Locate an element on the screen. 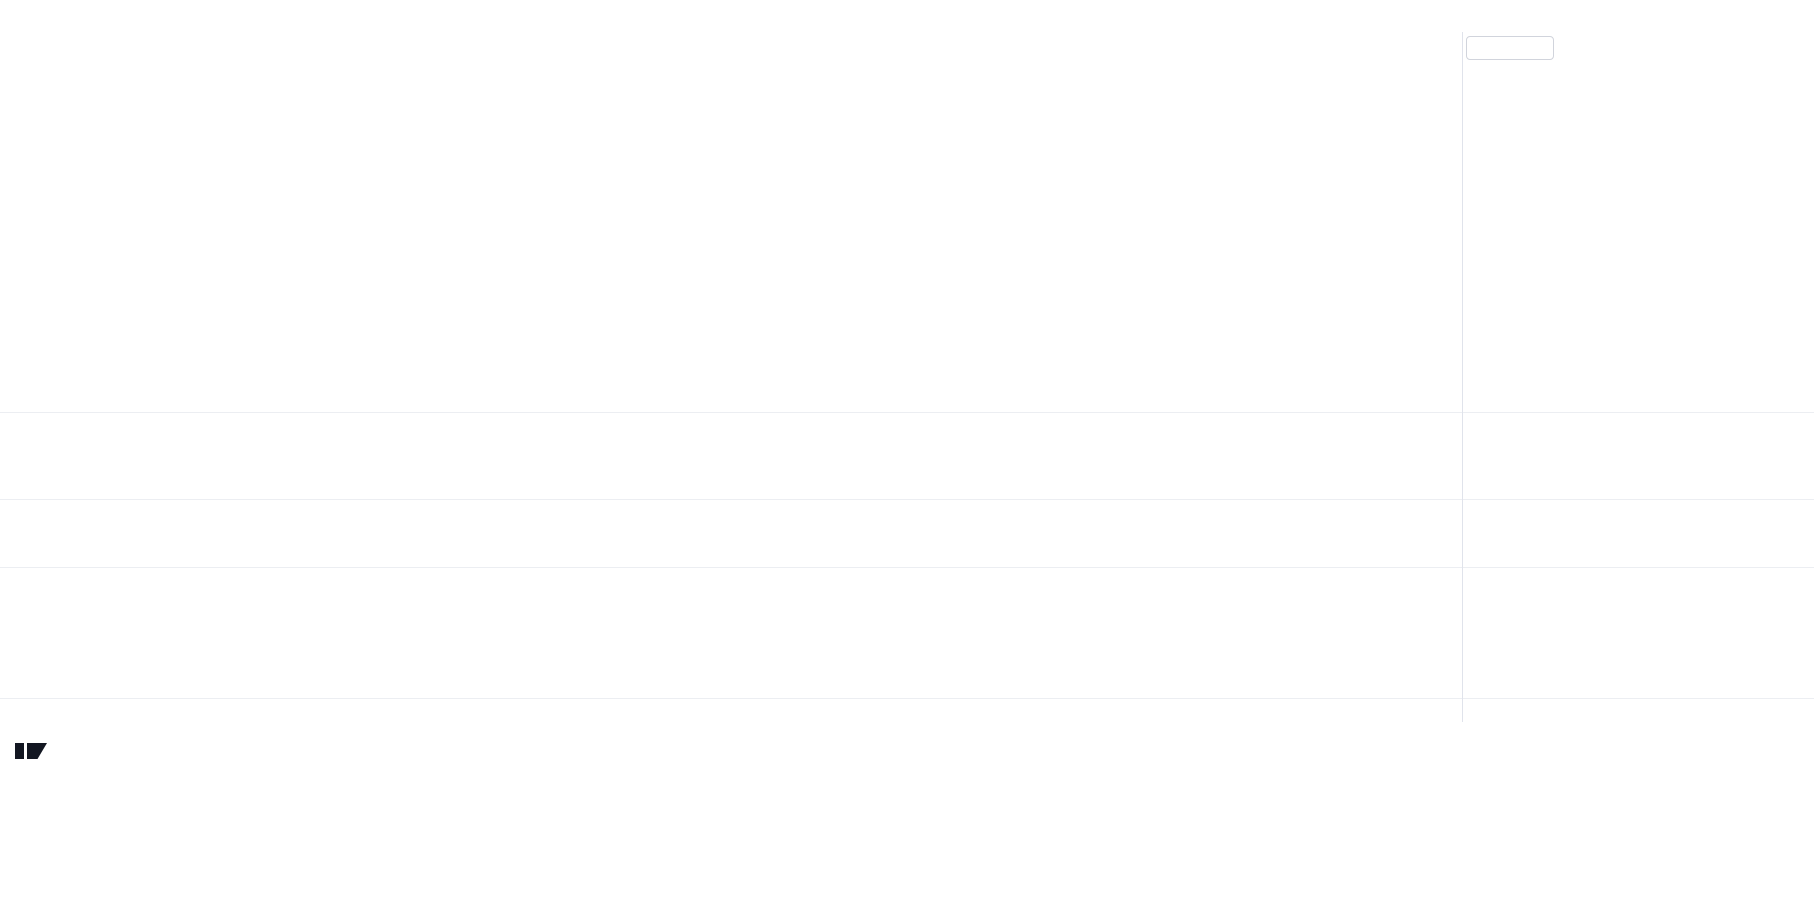  pane-separator-timeaxis is located at coordinates (907, 698).